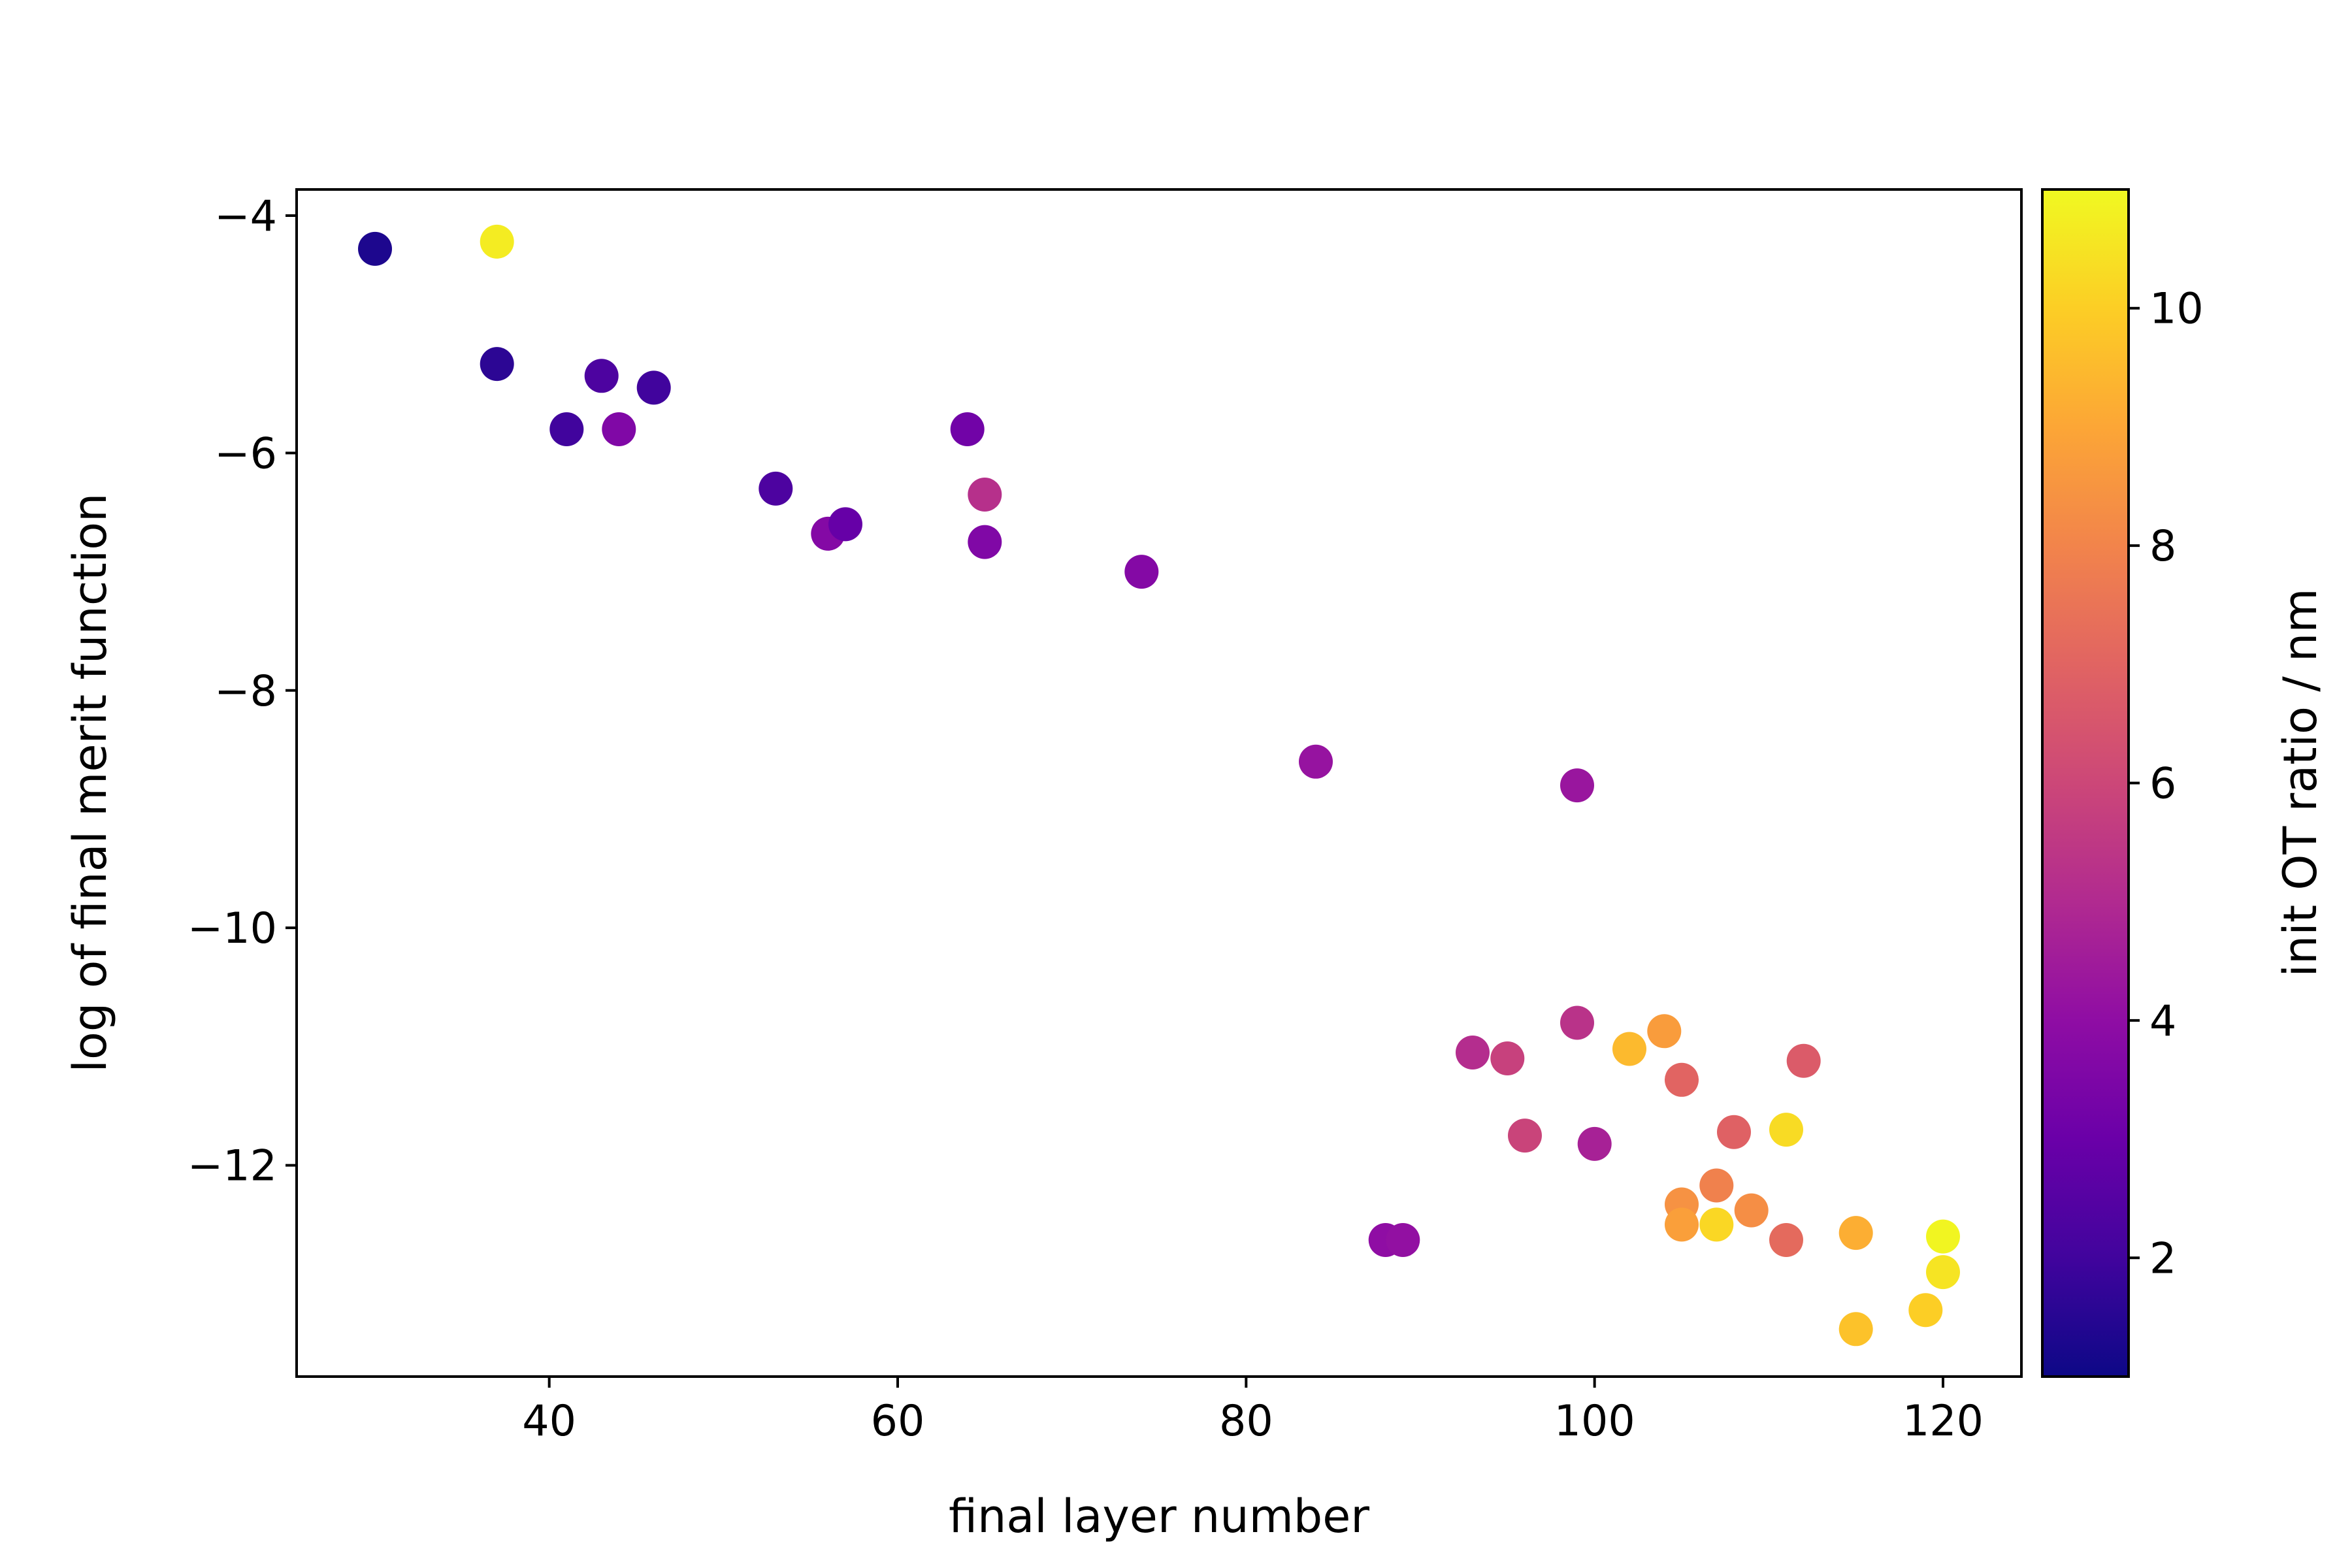 The image size is (2352, 1568). What do you see at coordinates (1246, 1421) in the screenshot?
I see `x-tick-label: 80` at bounding box center [1246, 1421].